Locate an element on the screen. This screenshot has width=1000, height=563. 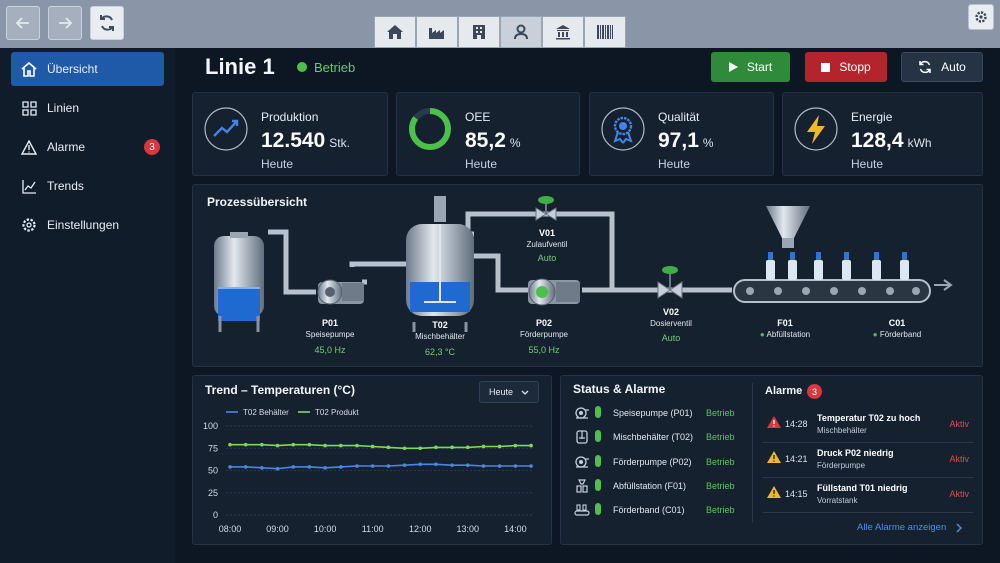
settings-button is located at coordinates (981, 17).